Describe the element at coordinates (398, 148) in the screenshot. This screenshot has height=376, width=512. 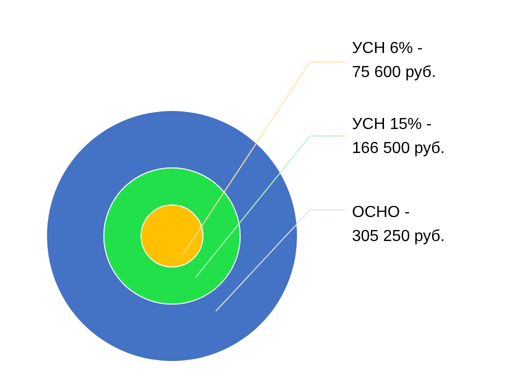
I see `data-label: 166 500 руб.` at that location.